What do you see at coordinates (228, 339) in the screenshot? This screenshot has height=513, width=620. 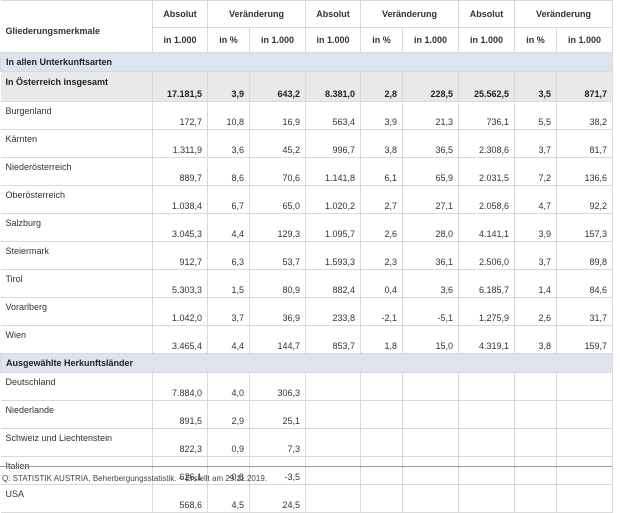 I see `value-cell: 4,4` at bounding box center [228, 339].